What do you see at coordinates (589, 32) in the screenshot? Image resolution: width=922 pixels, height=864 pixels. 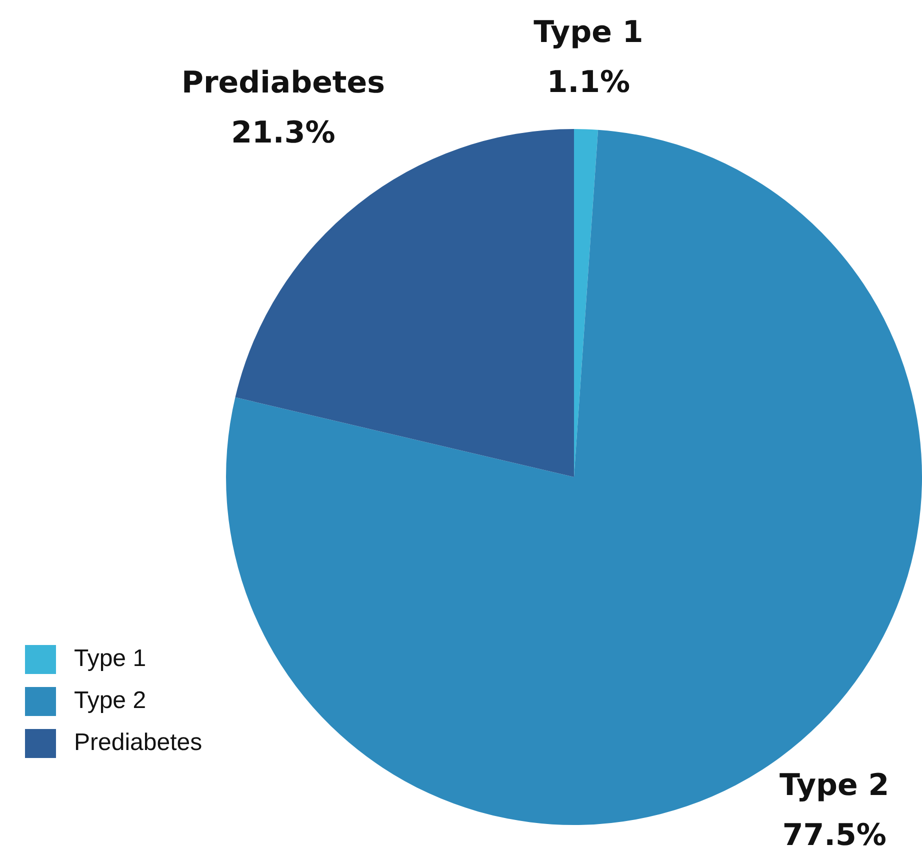 I see `slice-label: Type 1` at bounding box center [589, 32].